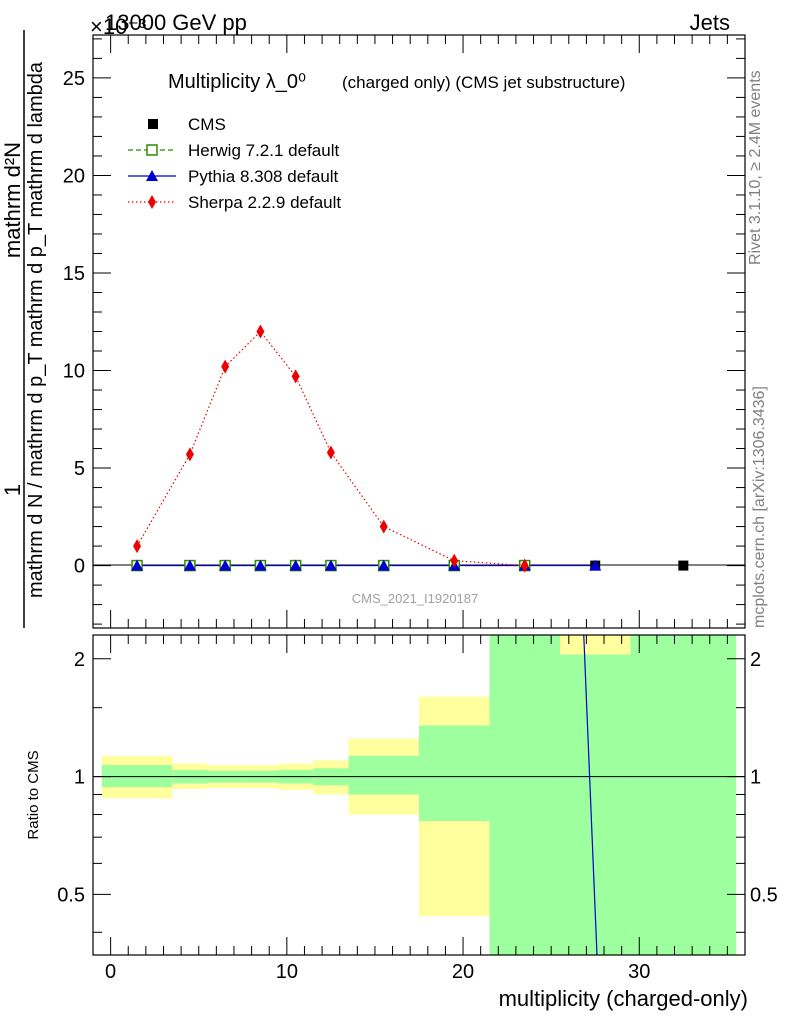  Describe the element at coordinates (74, 176) in the screenshot. I see `upper-ytick-label: 20` at that location.